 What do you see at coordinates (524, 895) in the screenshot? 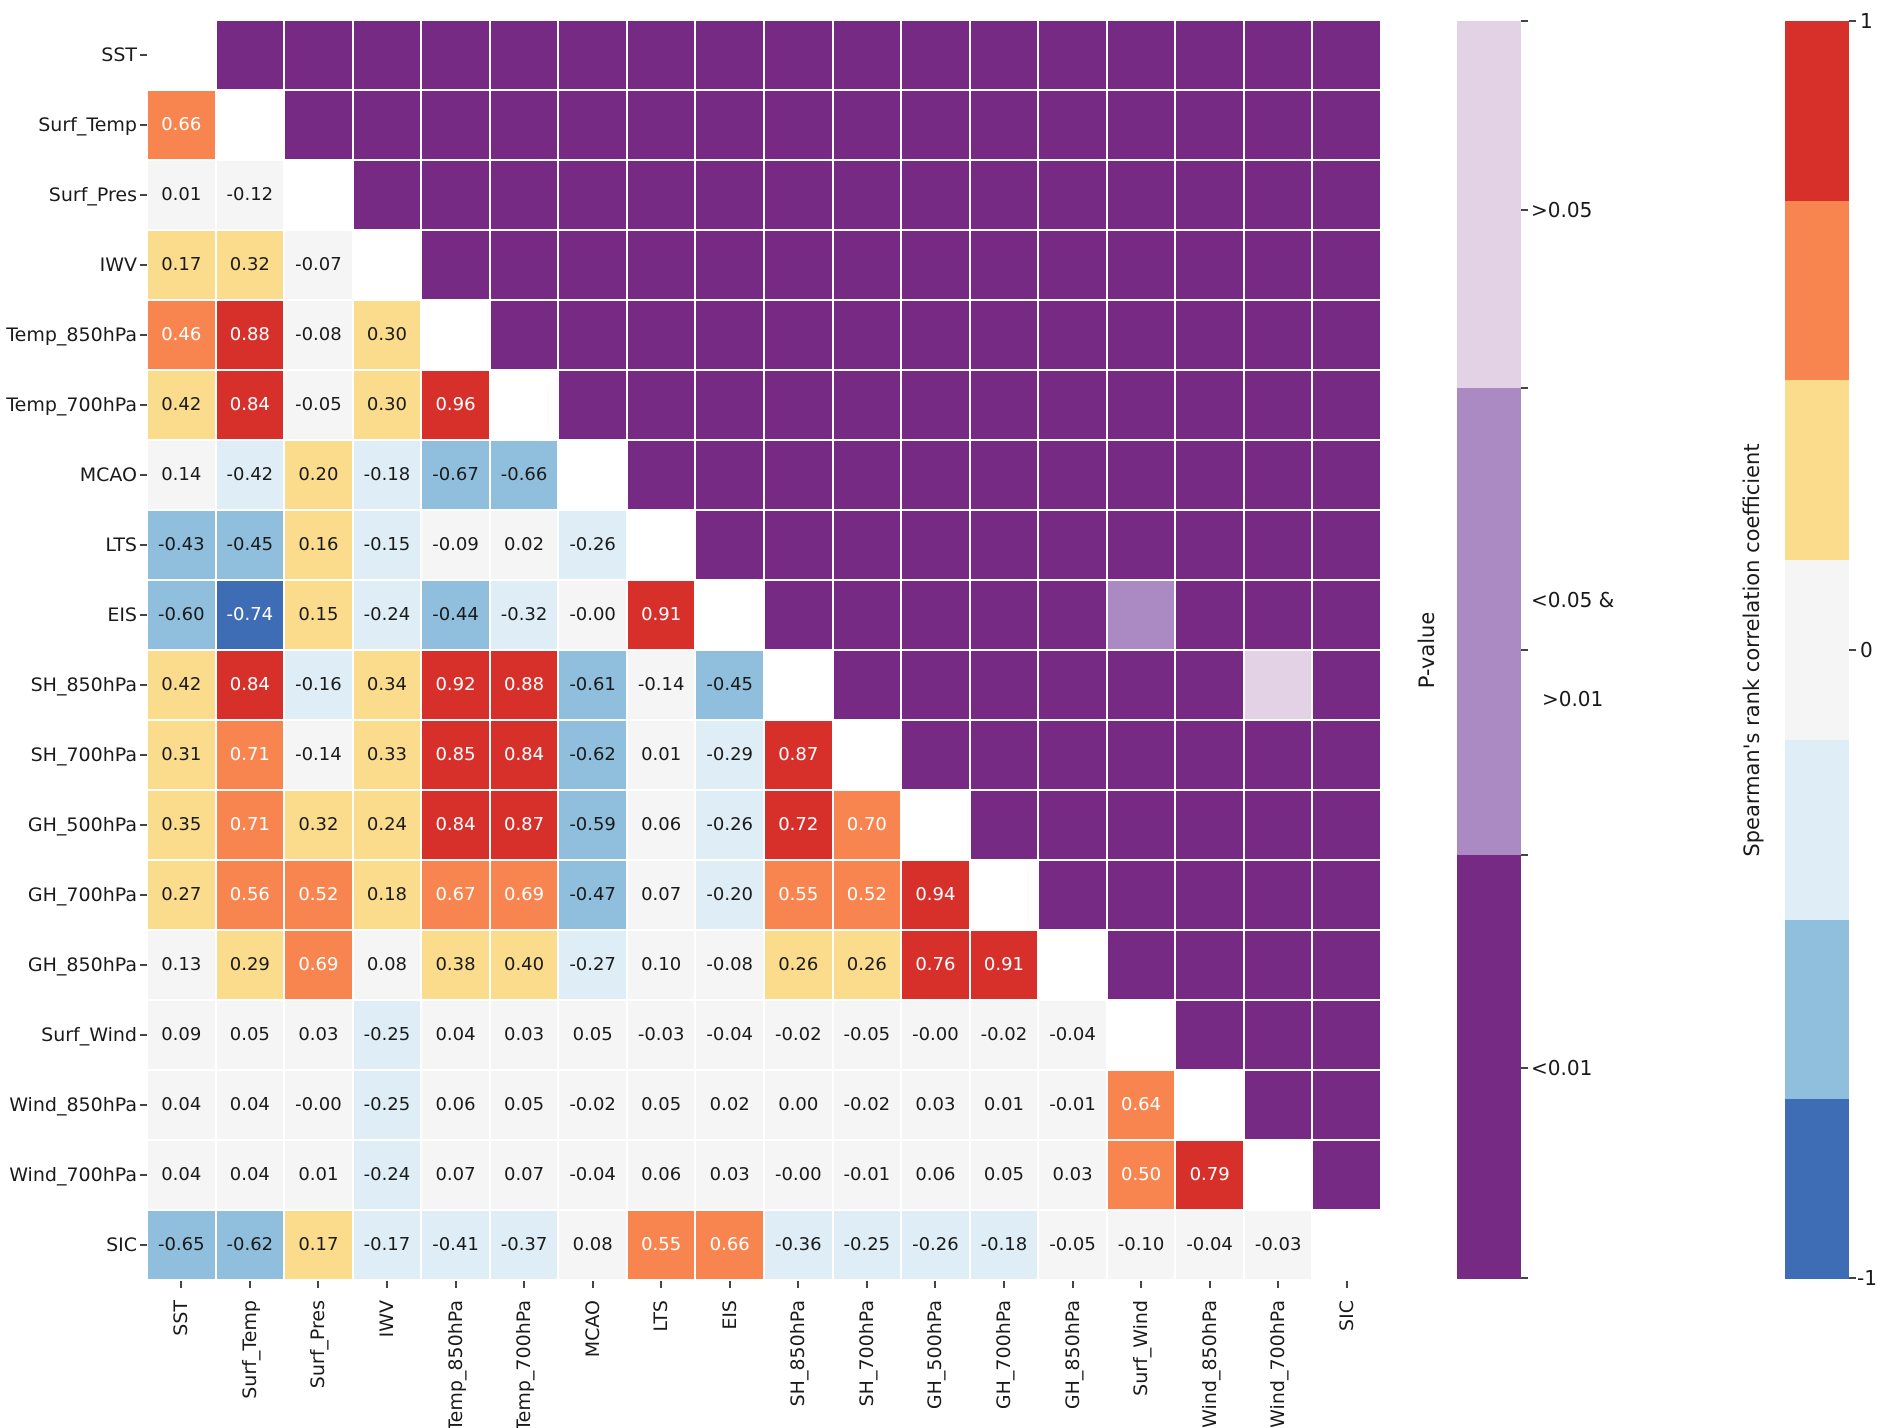
I see `heatmap-cell-correlation: 0.69` at bounding box center [524, 895].